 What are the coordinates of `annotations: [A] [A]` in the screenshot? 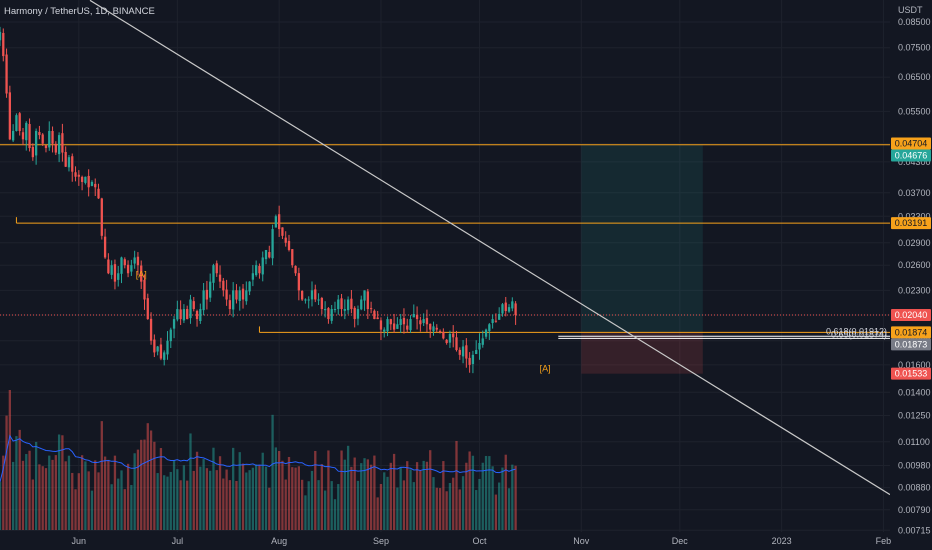 It's located at (343, 321).